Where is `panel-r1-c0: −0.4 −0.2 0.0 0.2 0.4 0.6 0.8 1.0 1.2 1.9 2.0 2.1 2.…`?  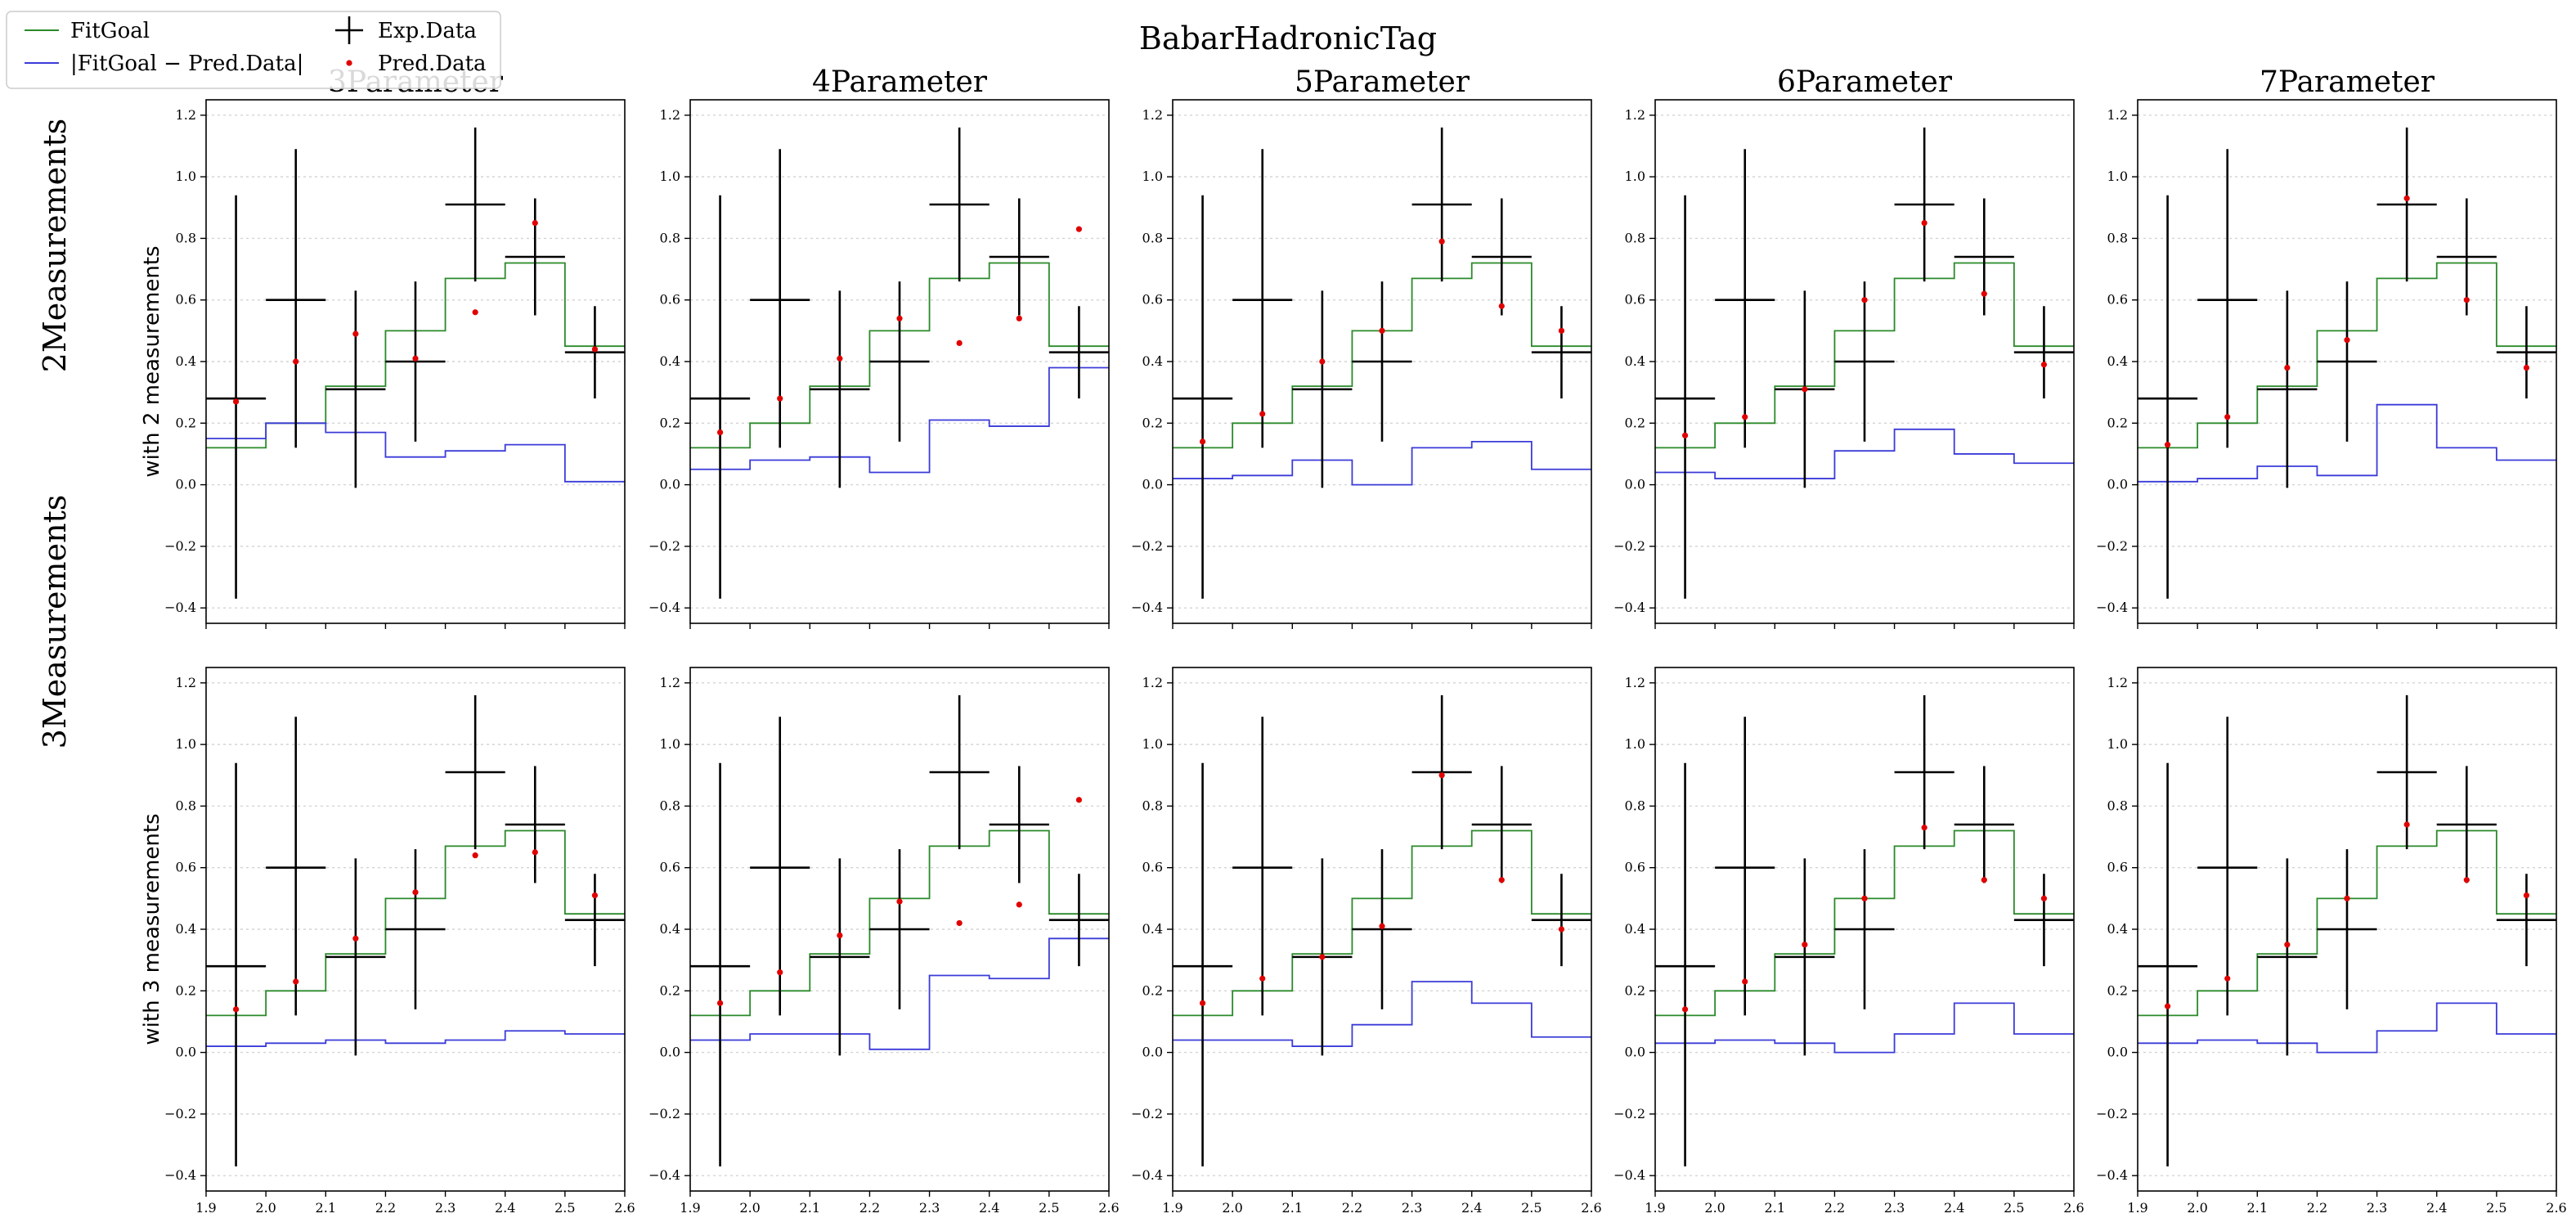 panel-r1-c0: −0.4 −0.2 0.0 0.2 0.4 0.6 0.8 1.0 1.2 1.9 2.0 2.1 2.… is located at coordinates (388, 941).